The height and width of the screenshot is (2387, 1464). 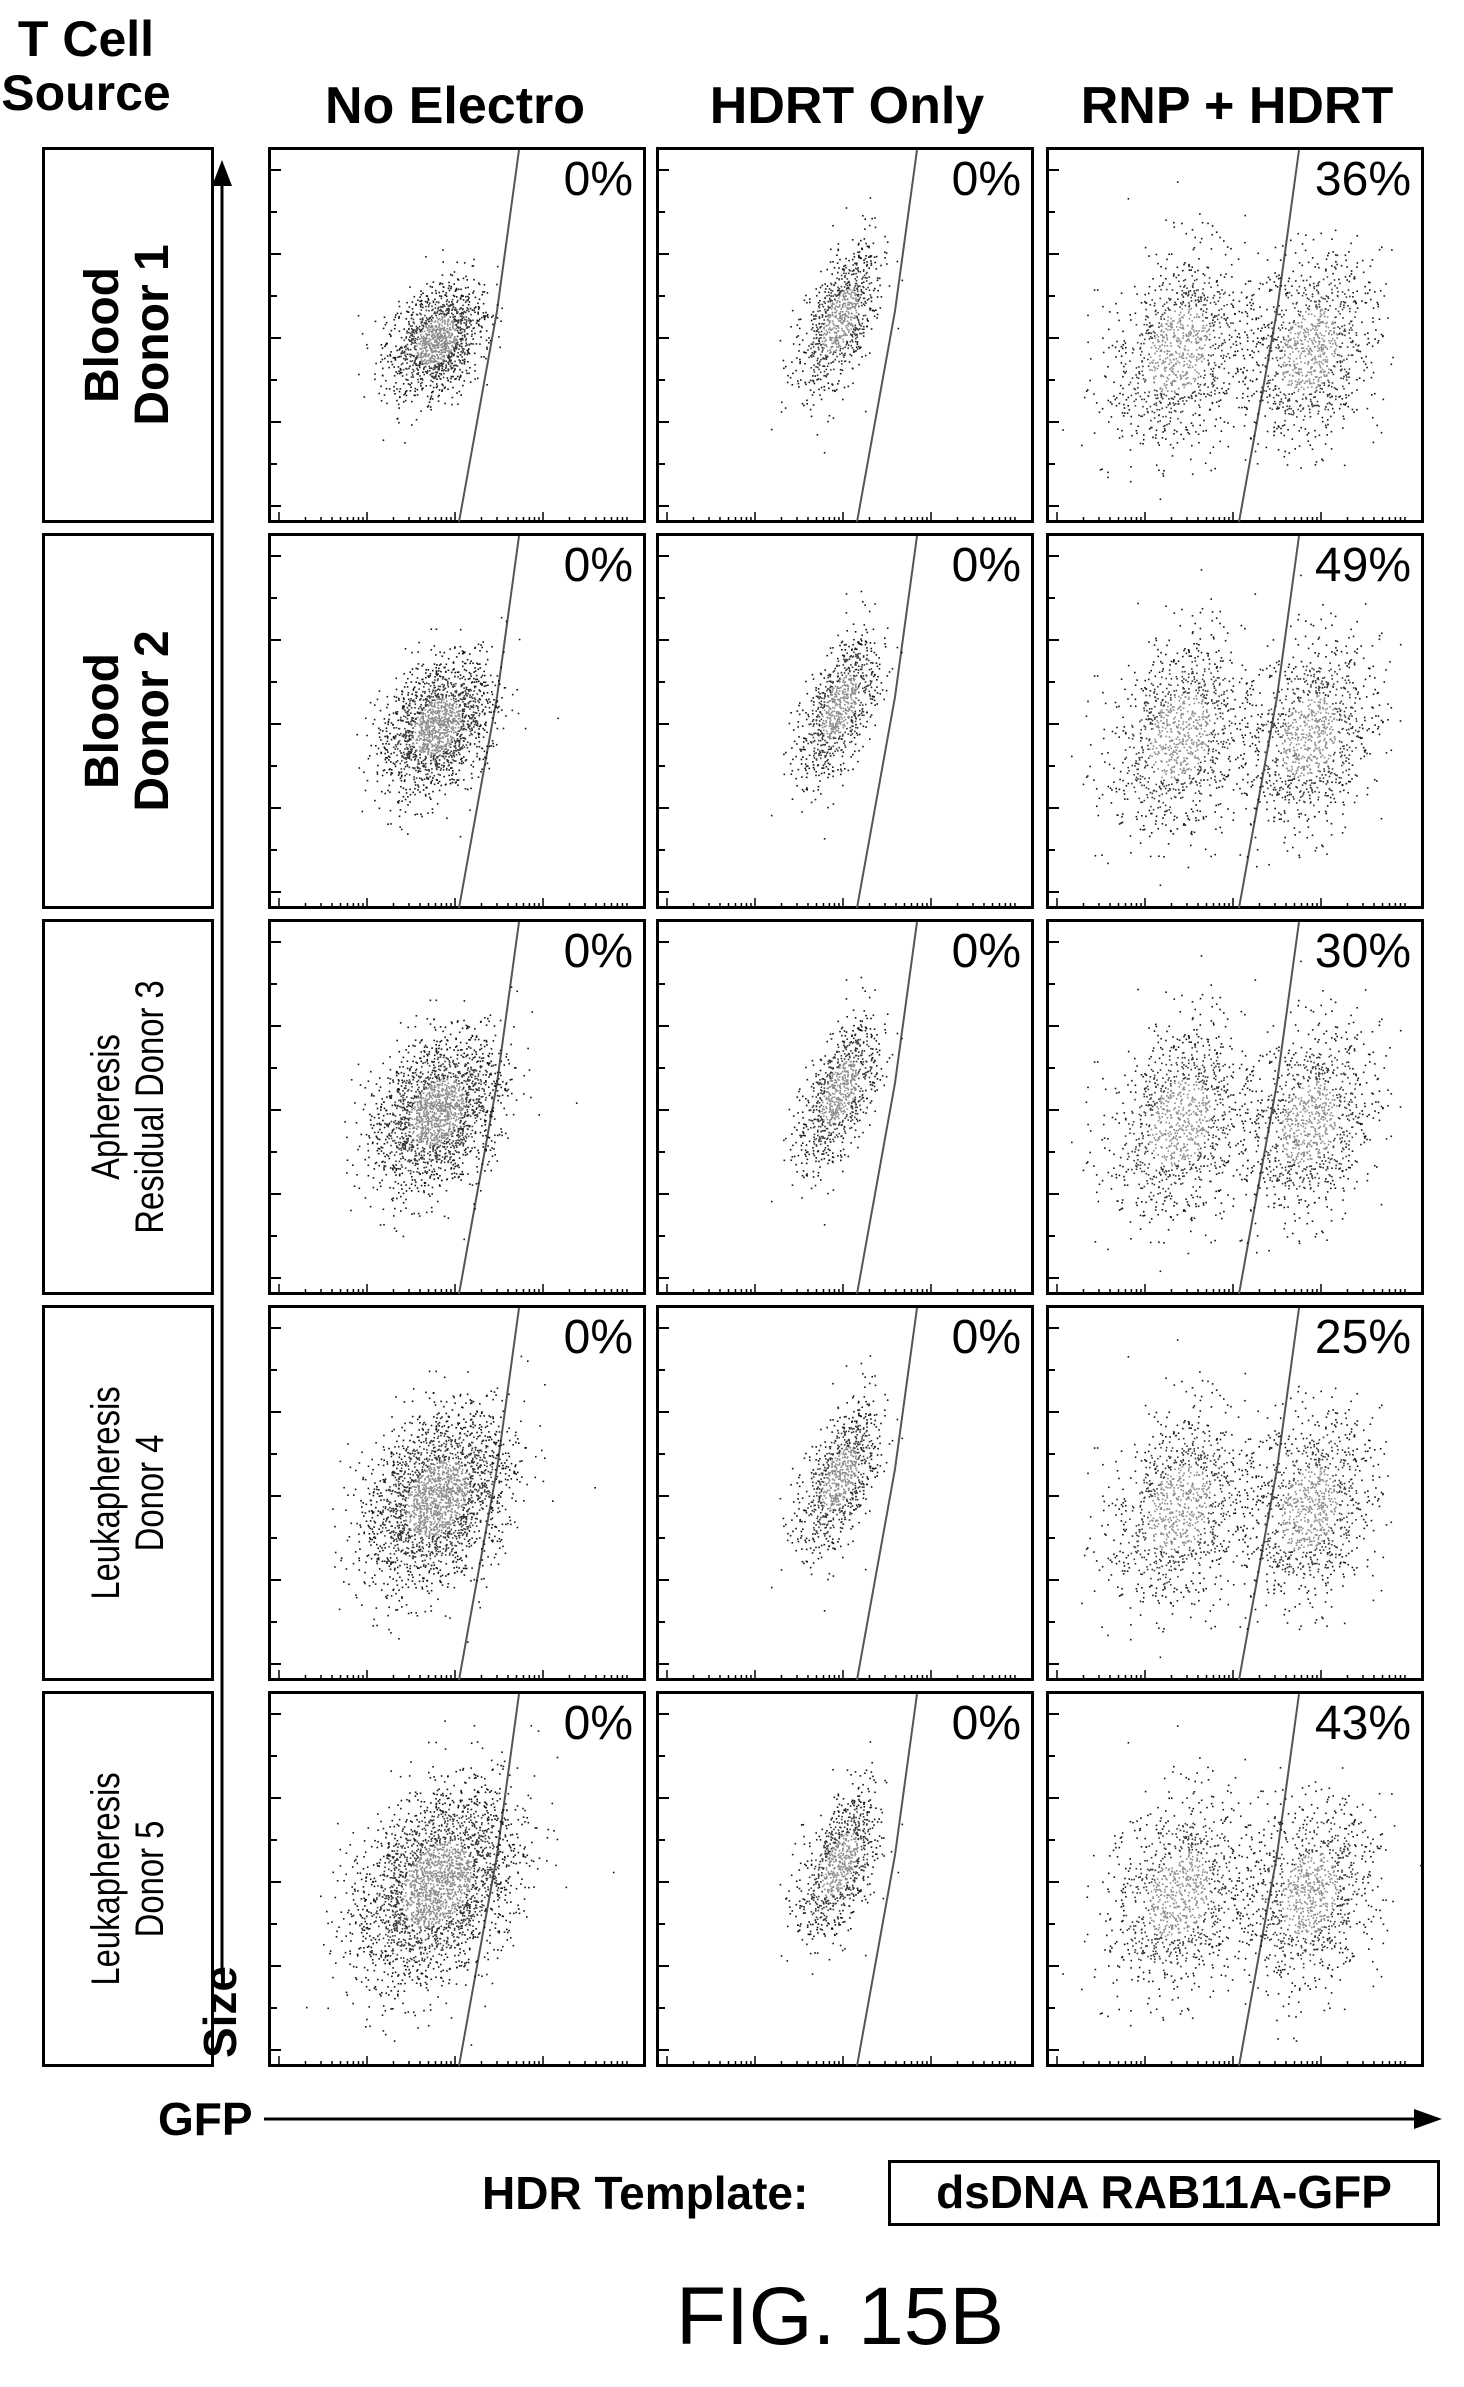 I want to click on column-title-rnp-hdrt: RNP + HDRT, so click(x=1237, y=106).